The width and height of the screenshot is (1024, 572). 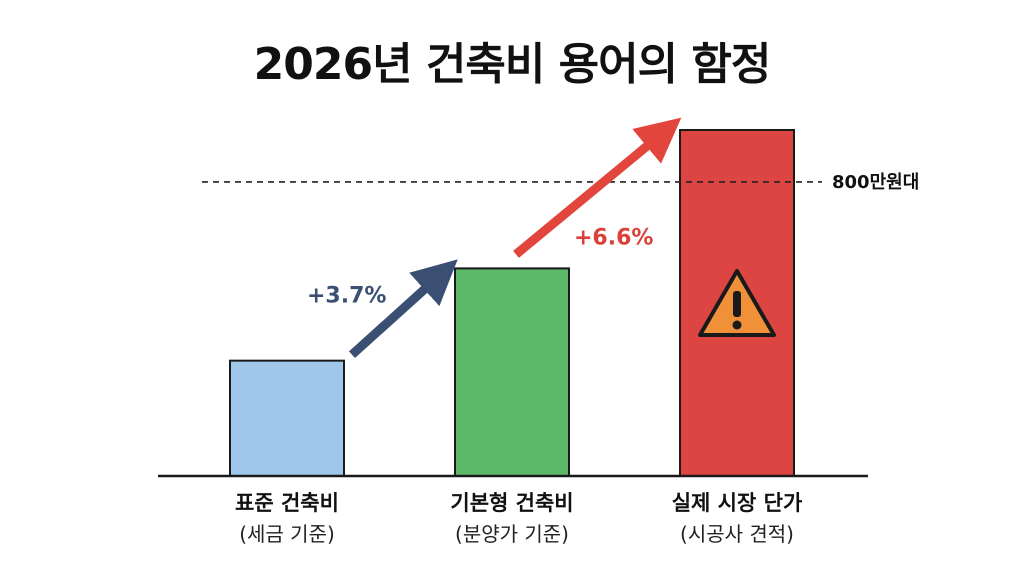 I want to click on category-sublabel-2: (분양가 기준), so click(x=512, y=534).